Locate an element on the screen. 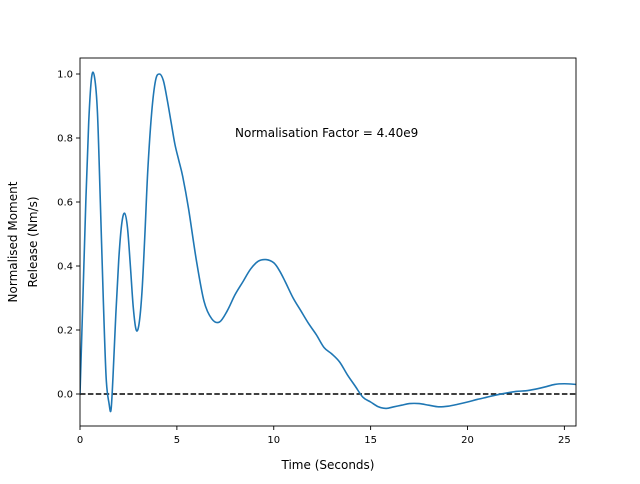 This screenshot has width=640, height=484. x-tick-label: 15 is located at coordinates (370, 440).